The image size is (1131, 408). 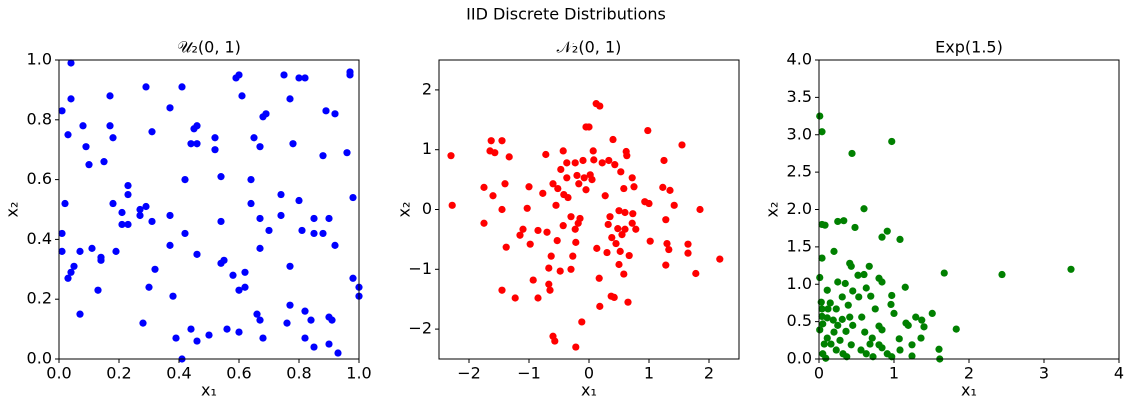 What do you see at coordinates (1119, 373) in the screenshot?
I see `x-tick-label: 4` at bounding box center [1119, 373].